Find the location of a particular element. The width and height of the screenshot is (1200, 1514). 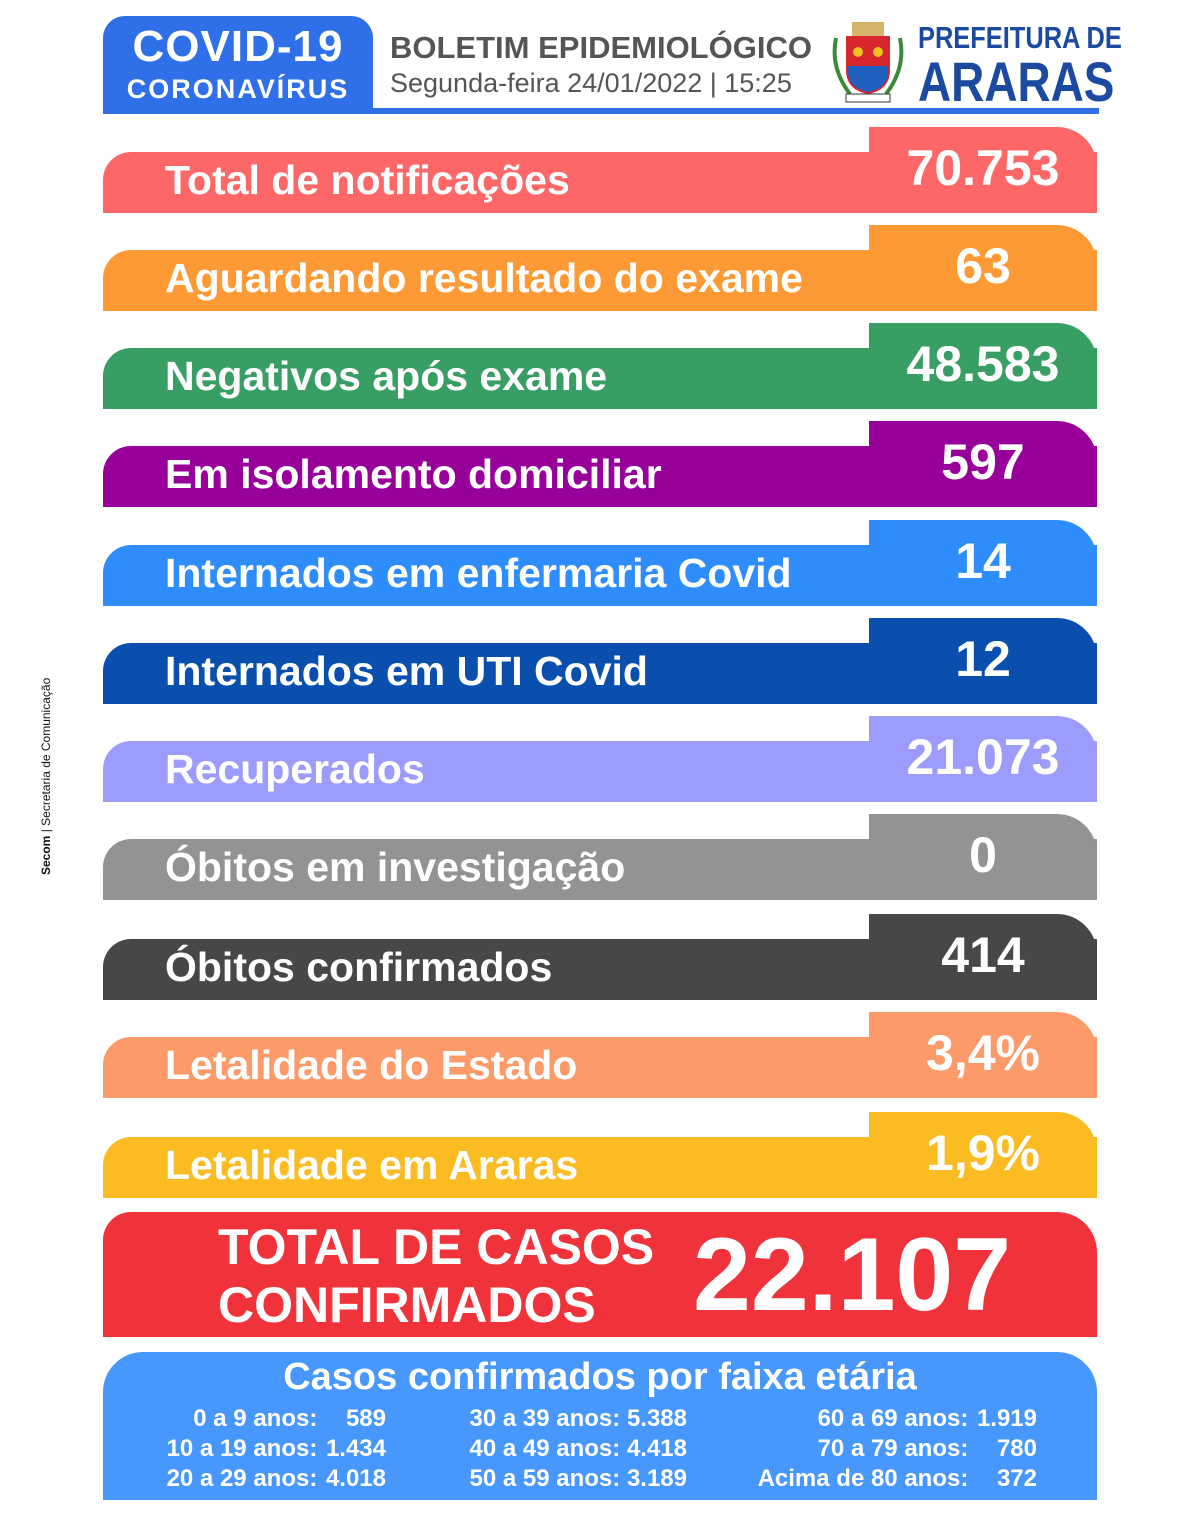

stat-row: Em isolamento domiciliar 597 is located at coordinates (600, 464).